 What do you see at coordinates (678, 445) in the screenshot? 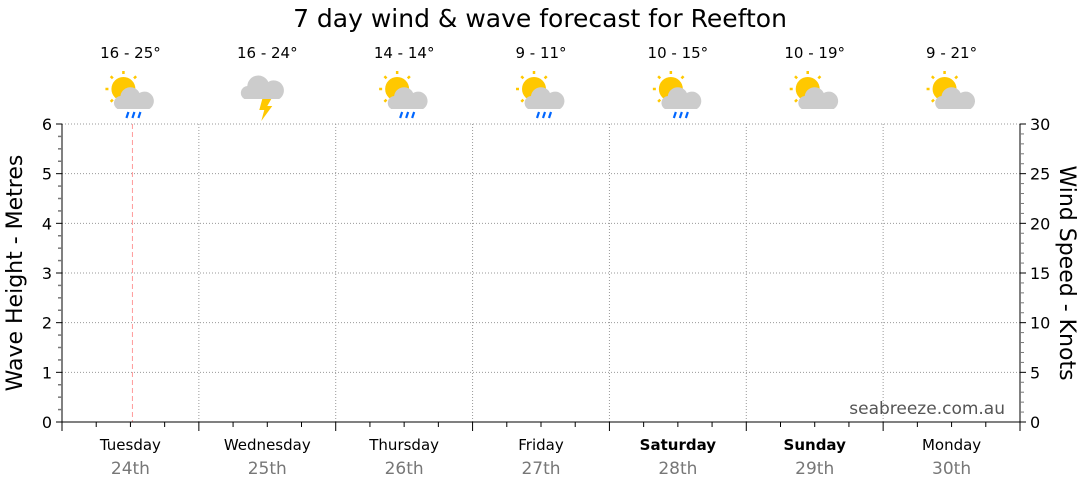
I see `day-label: Saturday` at bounding box center [678, 445].